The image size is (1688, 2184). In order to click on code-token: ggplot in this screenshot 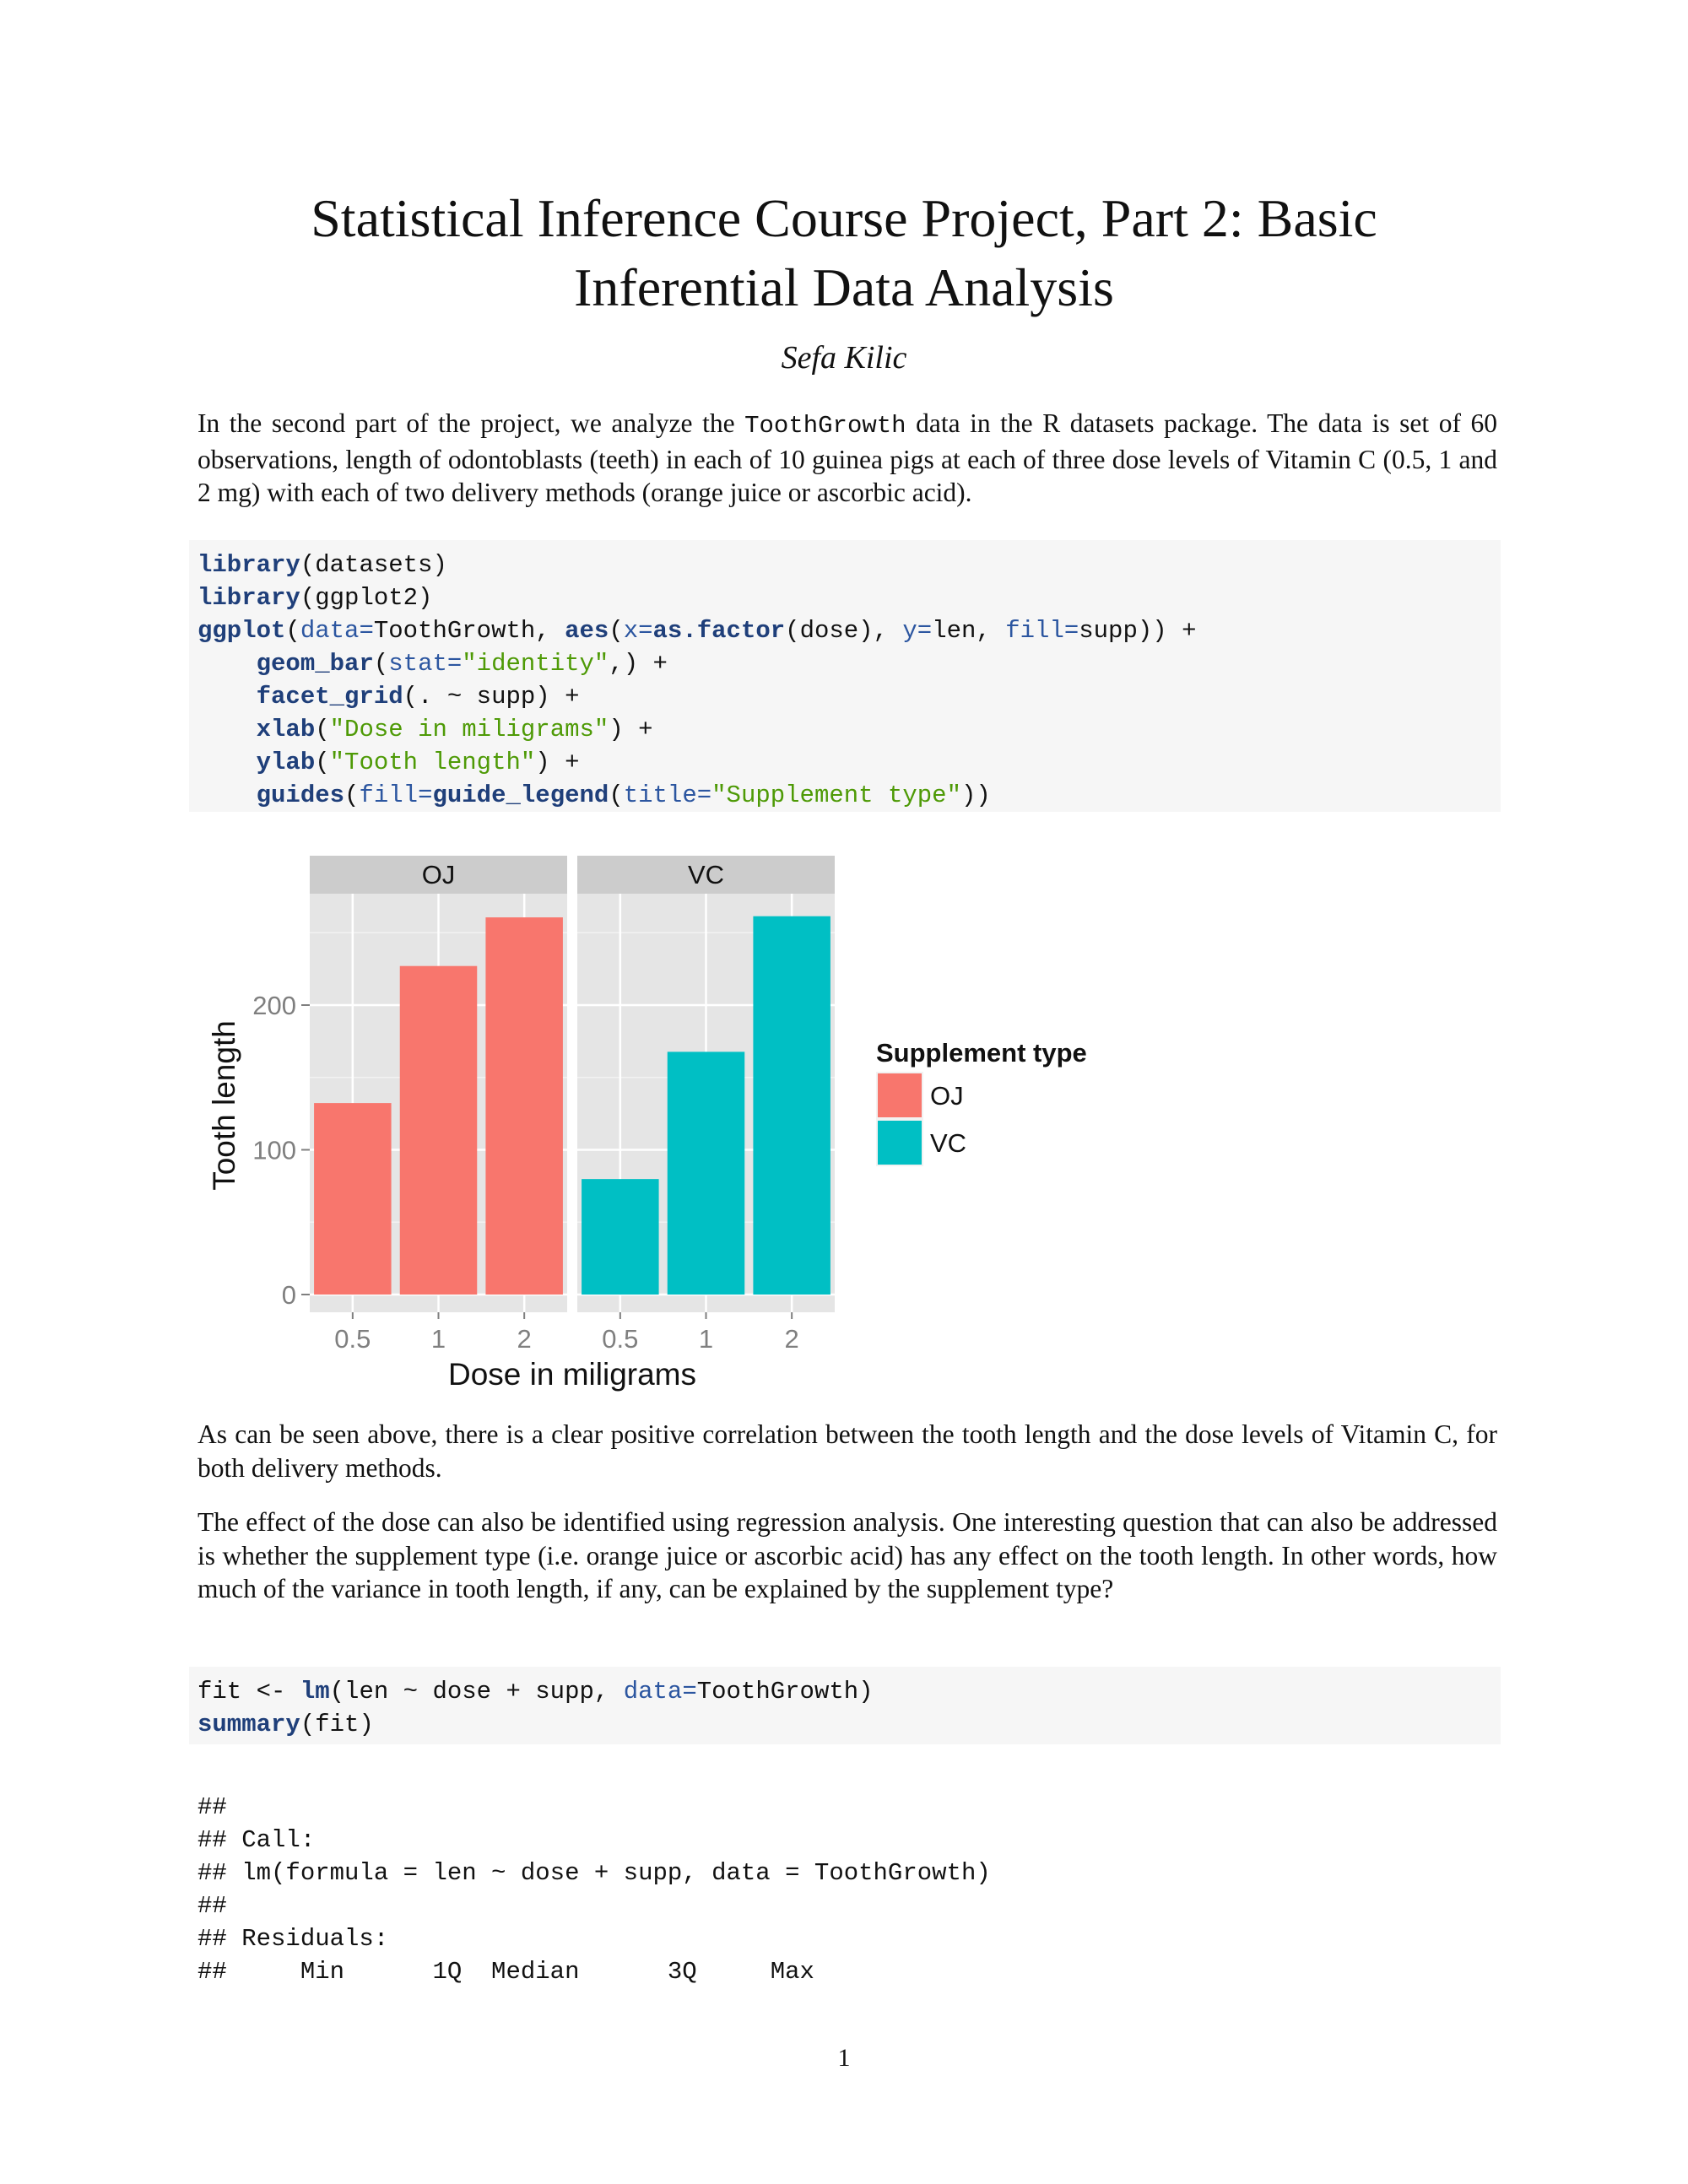, I will do `click(241, 631)`.